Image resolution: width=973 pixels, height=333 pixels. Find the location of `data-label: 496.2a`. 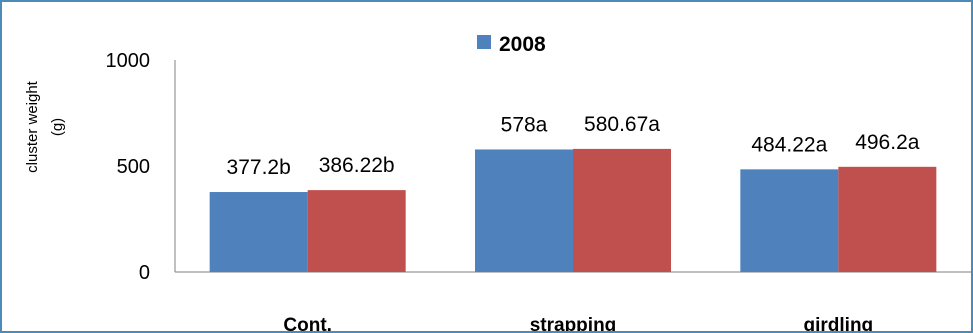

data-label: 496.2a is located at coordinates (887, 142).